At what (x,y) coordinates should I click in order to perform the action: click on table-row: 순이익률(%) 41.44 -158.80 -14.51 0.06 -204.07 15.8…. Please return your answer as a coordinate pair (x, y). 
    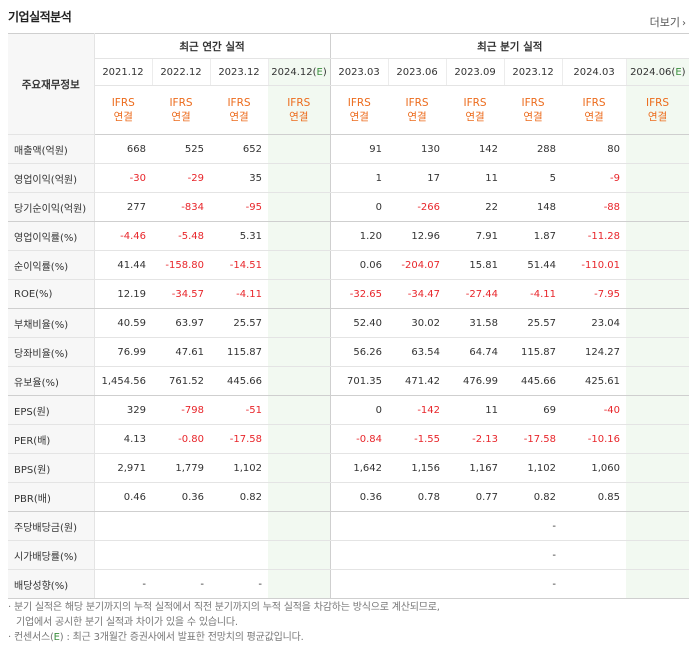
    Looking at the image, I should click on (349, 265).